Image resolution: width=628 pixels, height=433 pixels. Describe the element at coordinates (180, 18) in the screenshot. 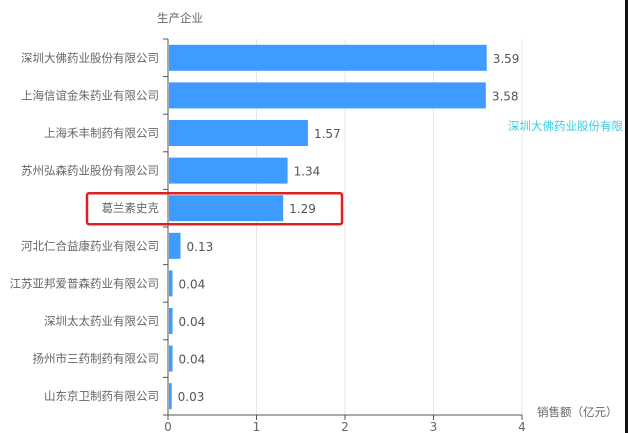

I see `y-axis-title: 生产企业` at that location.